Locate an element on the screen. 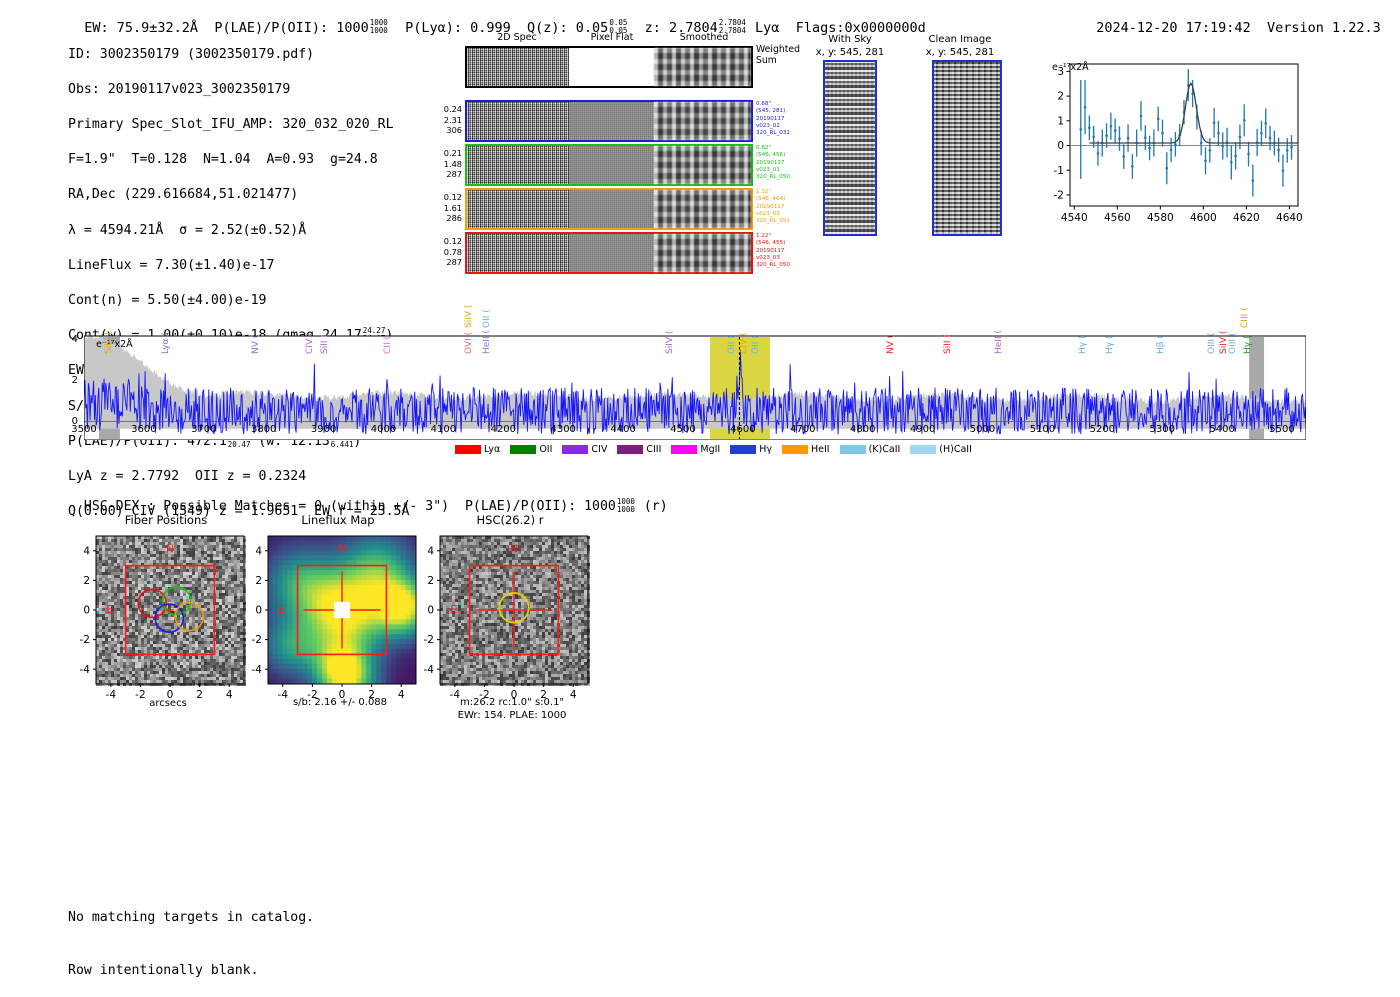  cutout-image-with-sky is located at coordinates (850, 148).